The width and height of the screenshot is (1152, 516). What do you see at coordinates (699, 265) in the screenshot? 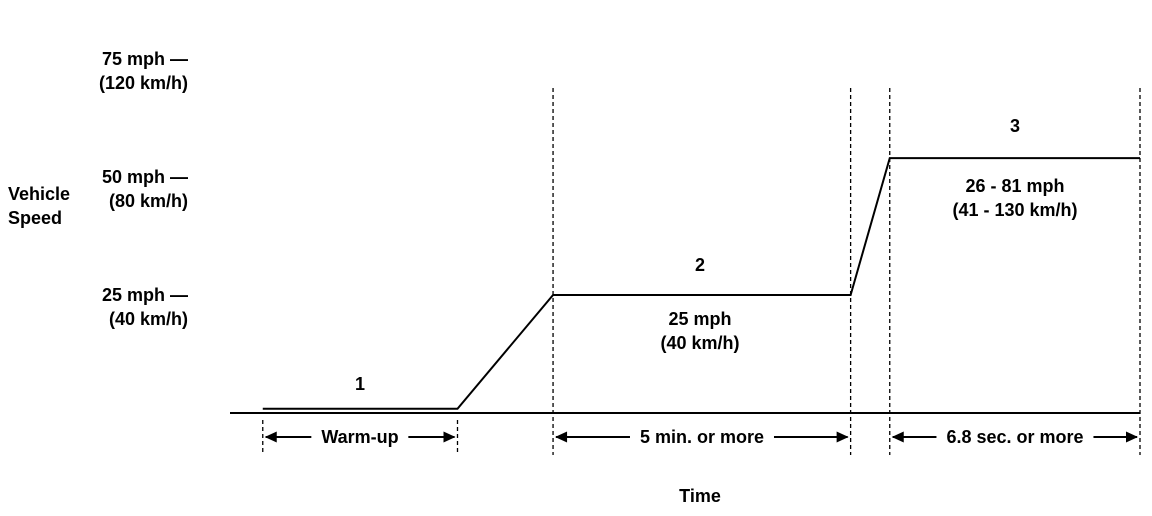
I see `phase-2-number: 2` at bounding box center [699, 265].